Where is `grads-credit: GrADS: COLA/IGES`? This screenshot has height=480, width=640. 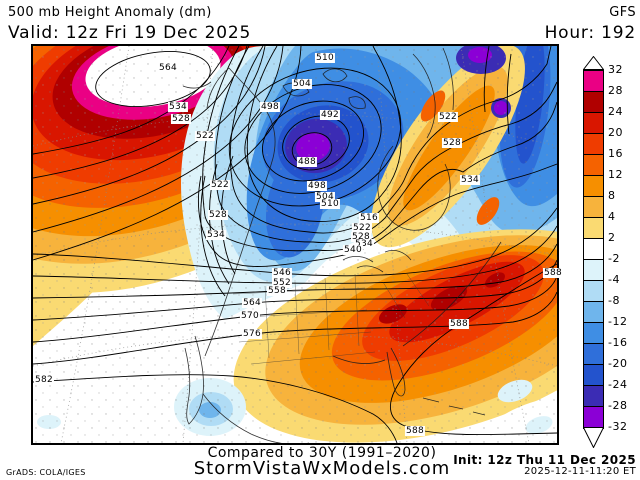
grads-credit: GrADS: COLA/IGES is located at coordinates (46, 472).